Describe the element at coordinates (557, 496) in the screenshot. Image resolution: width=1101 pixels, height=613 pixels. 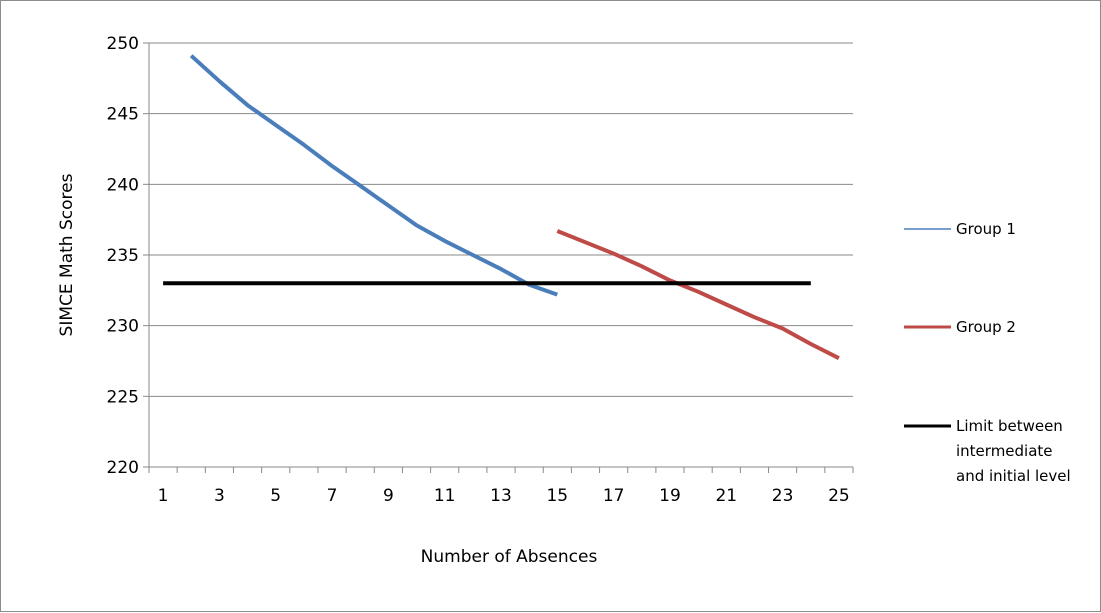
I see `x-tick-label: 15` at that location.